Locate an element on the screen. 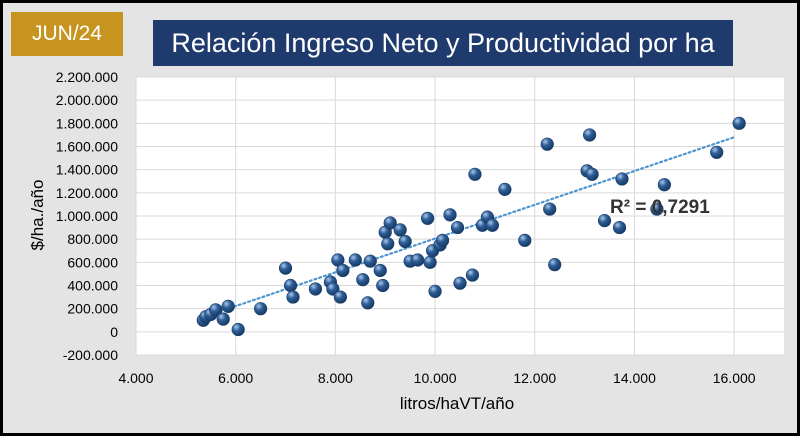 This screenshot has height=436, width=800. y-tick-label: 1.800.000 is located at coordinates (87, 123).